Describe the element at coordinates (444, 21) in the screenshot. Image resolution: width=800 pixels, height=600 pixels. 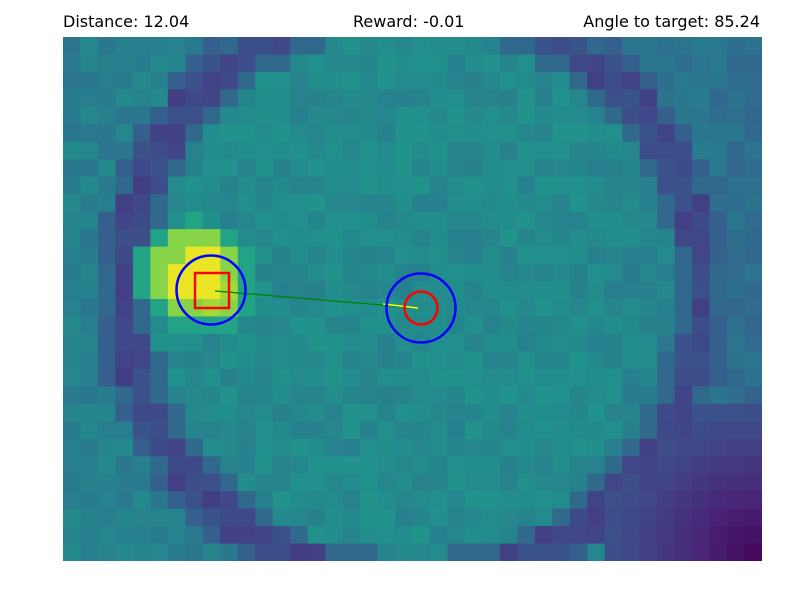
I see `reward-value: -0.01` at that location.